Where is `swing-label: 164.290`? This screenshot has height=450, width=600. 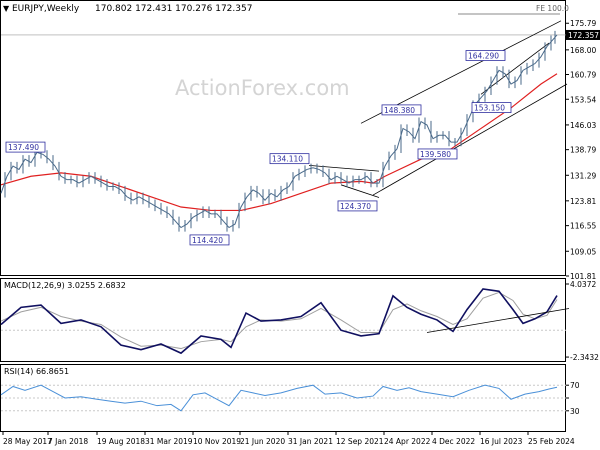
swing-label: 164.290 is located at coordinates (483, 56).